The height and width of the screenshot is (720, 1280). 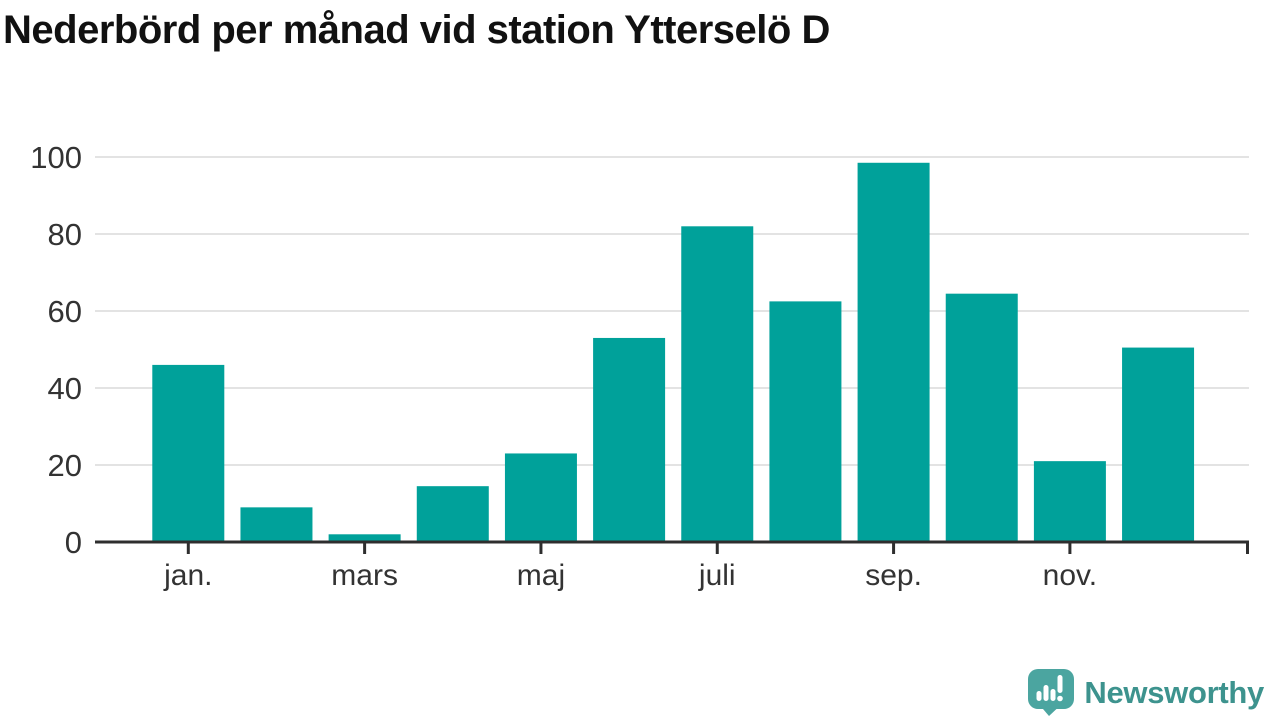 I want to click on bar-okt, so click(x=981, y=417).